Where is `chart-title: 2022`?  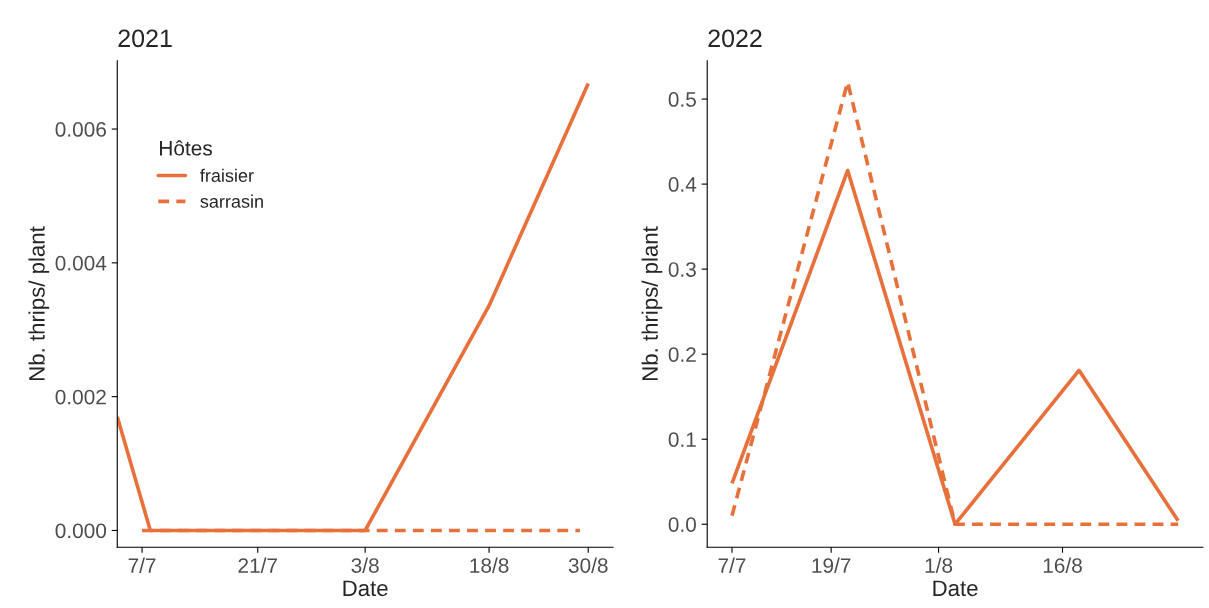 chart-title: 2022 is located at coordinates (735, 38).